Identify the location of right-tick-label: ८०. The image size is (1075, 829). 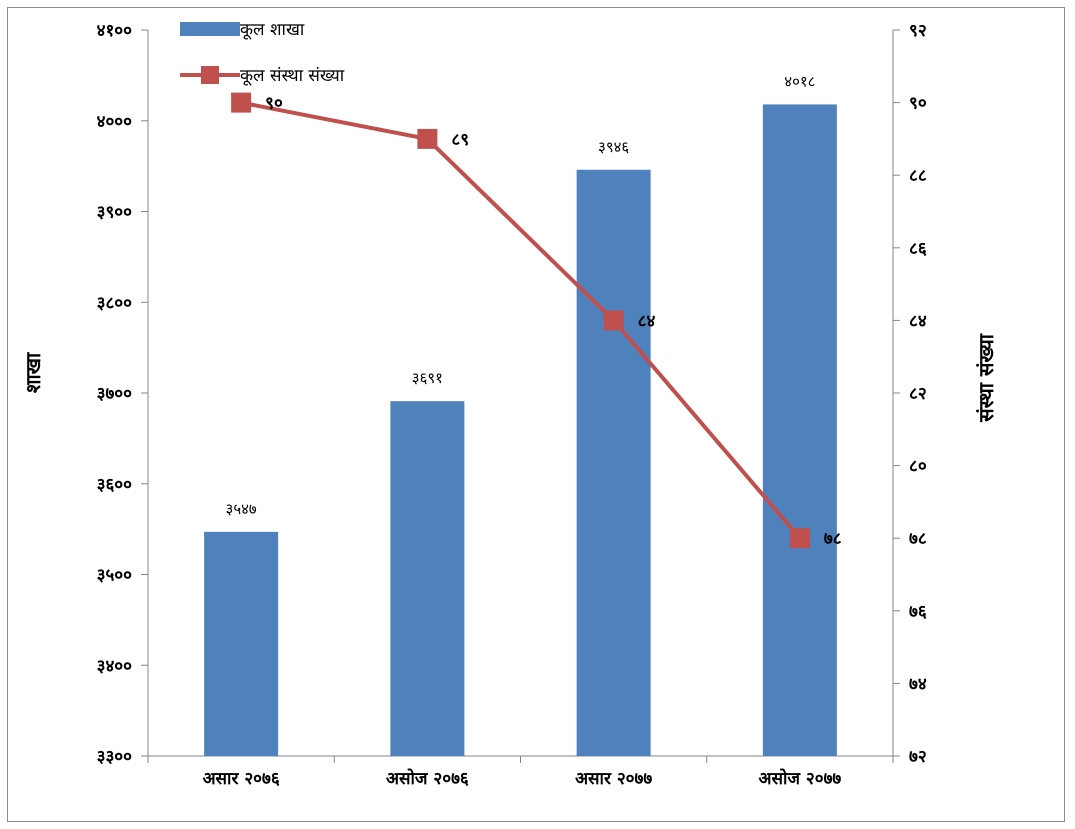
(918, 467).